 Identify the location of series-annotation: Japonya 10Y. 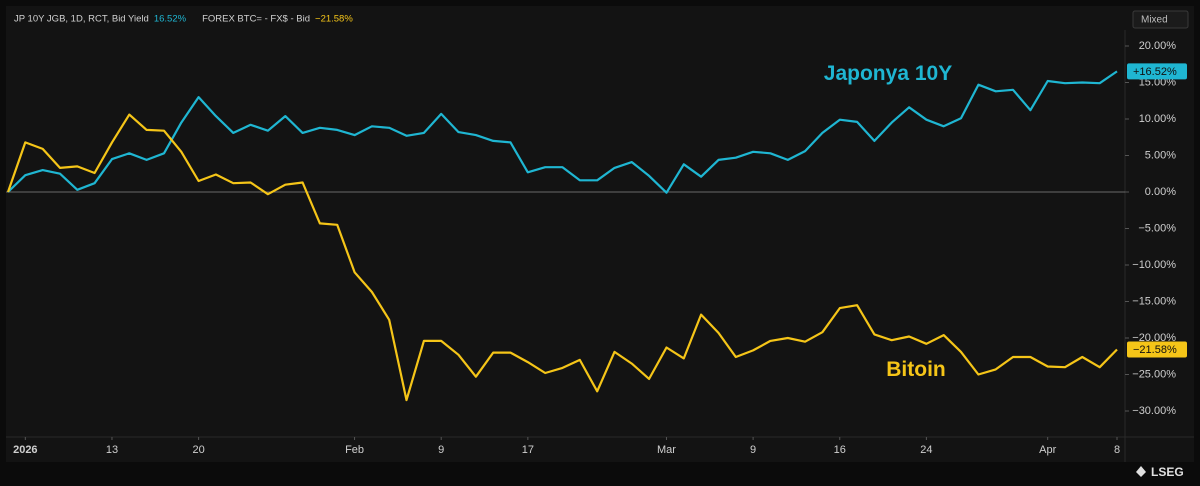
(888, 73).